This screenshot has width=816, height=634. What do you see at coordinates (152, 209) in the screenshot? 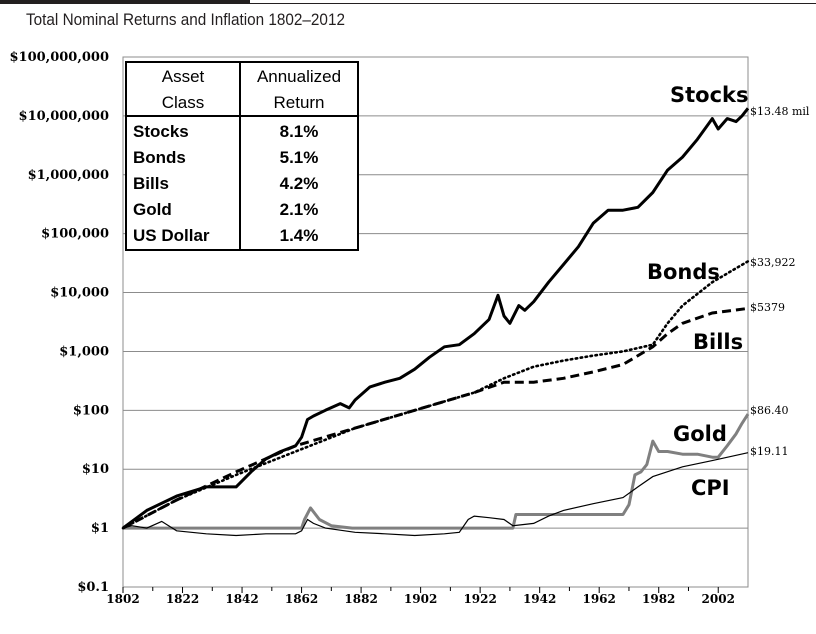
I see `table-cell-asset: Gold` at bounding box center [152, 209].